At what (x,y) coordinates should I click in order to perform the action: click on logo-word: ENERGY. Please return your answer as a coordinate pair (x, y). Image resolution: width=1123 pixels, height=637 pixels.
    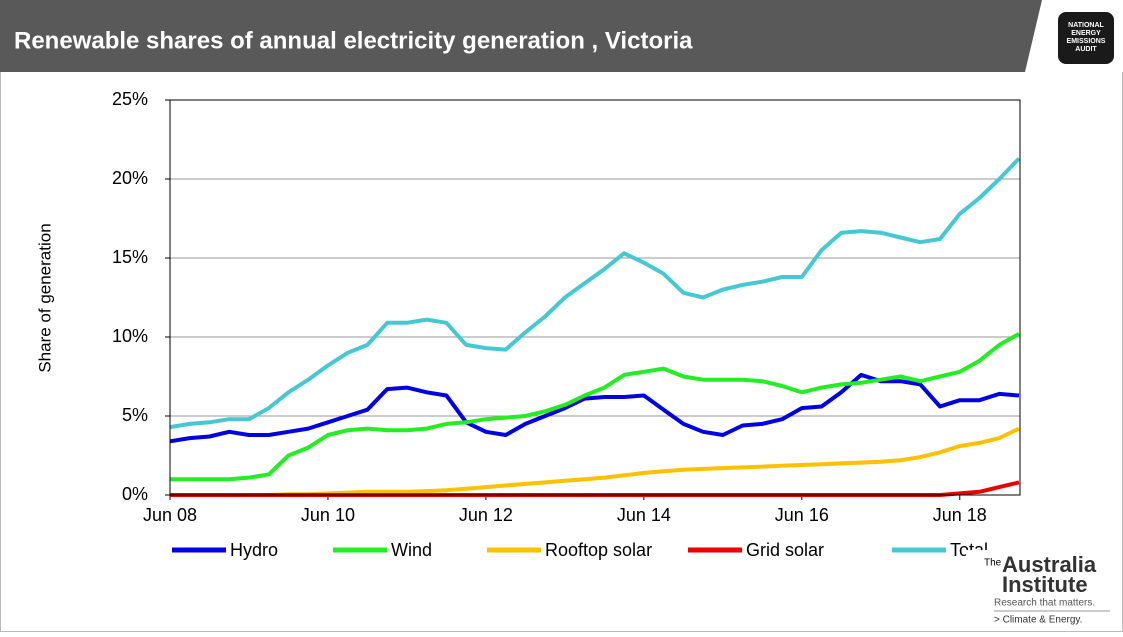
    Looking at the image, I should click on (1086, 33).